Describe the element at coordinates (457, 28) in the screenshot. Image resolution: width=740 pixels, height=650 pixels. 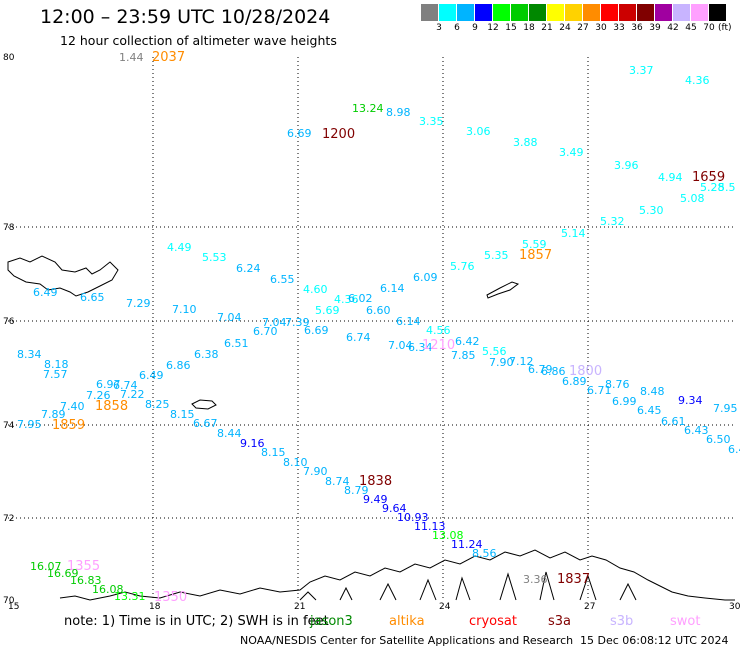
I see `color-swatch-label: 6` at that location.